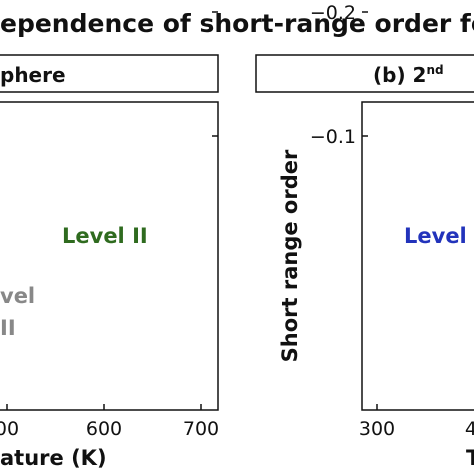 This screenshot has width=474, height=474. What do you see at coordinates (470, 458) in the screenshot?
I see `panel-b-xlabel: T` at bounding box center [470, 458].